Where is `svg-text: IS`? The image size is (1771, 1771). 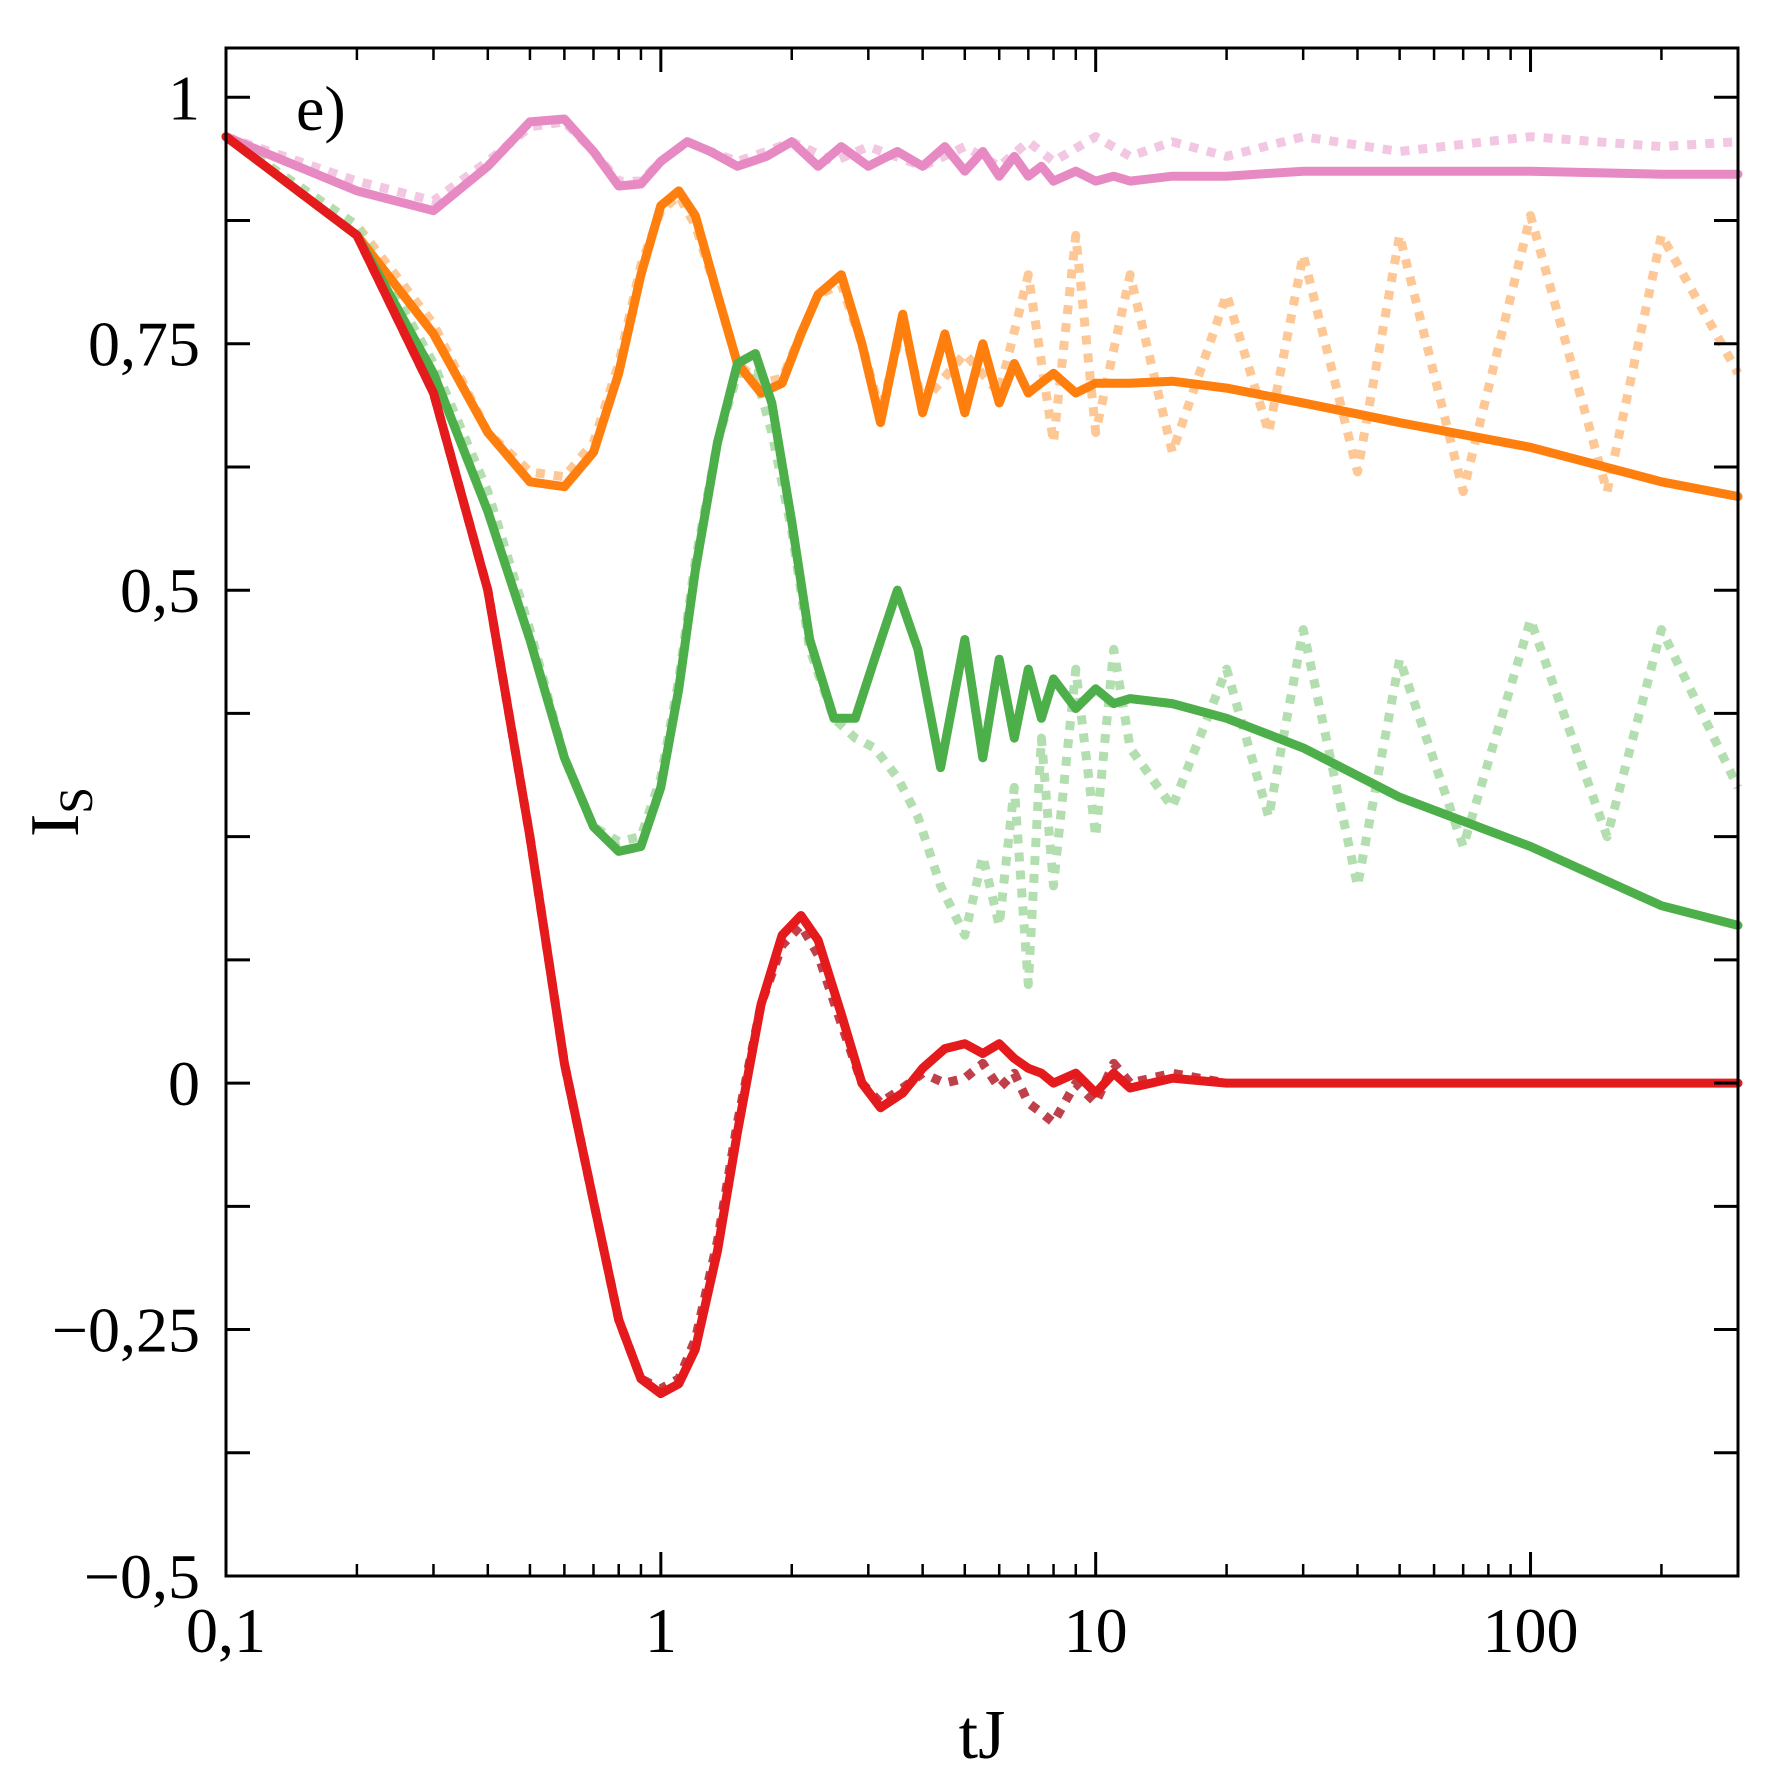
svg-text: IS is located at coordinates (60, 812).